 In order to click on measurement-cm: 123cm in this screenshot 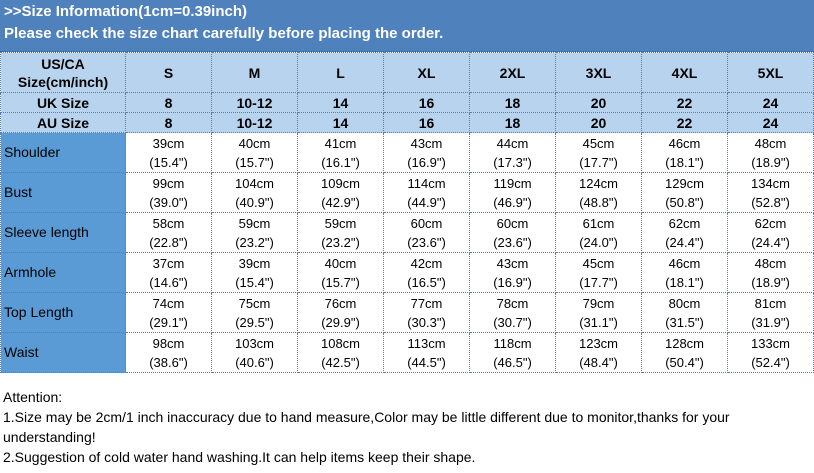, I will do `click(598, 343)`.